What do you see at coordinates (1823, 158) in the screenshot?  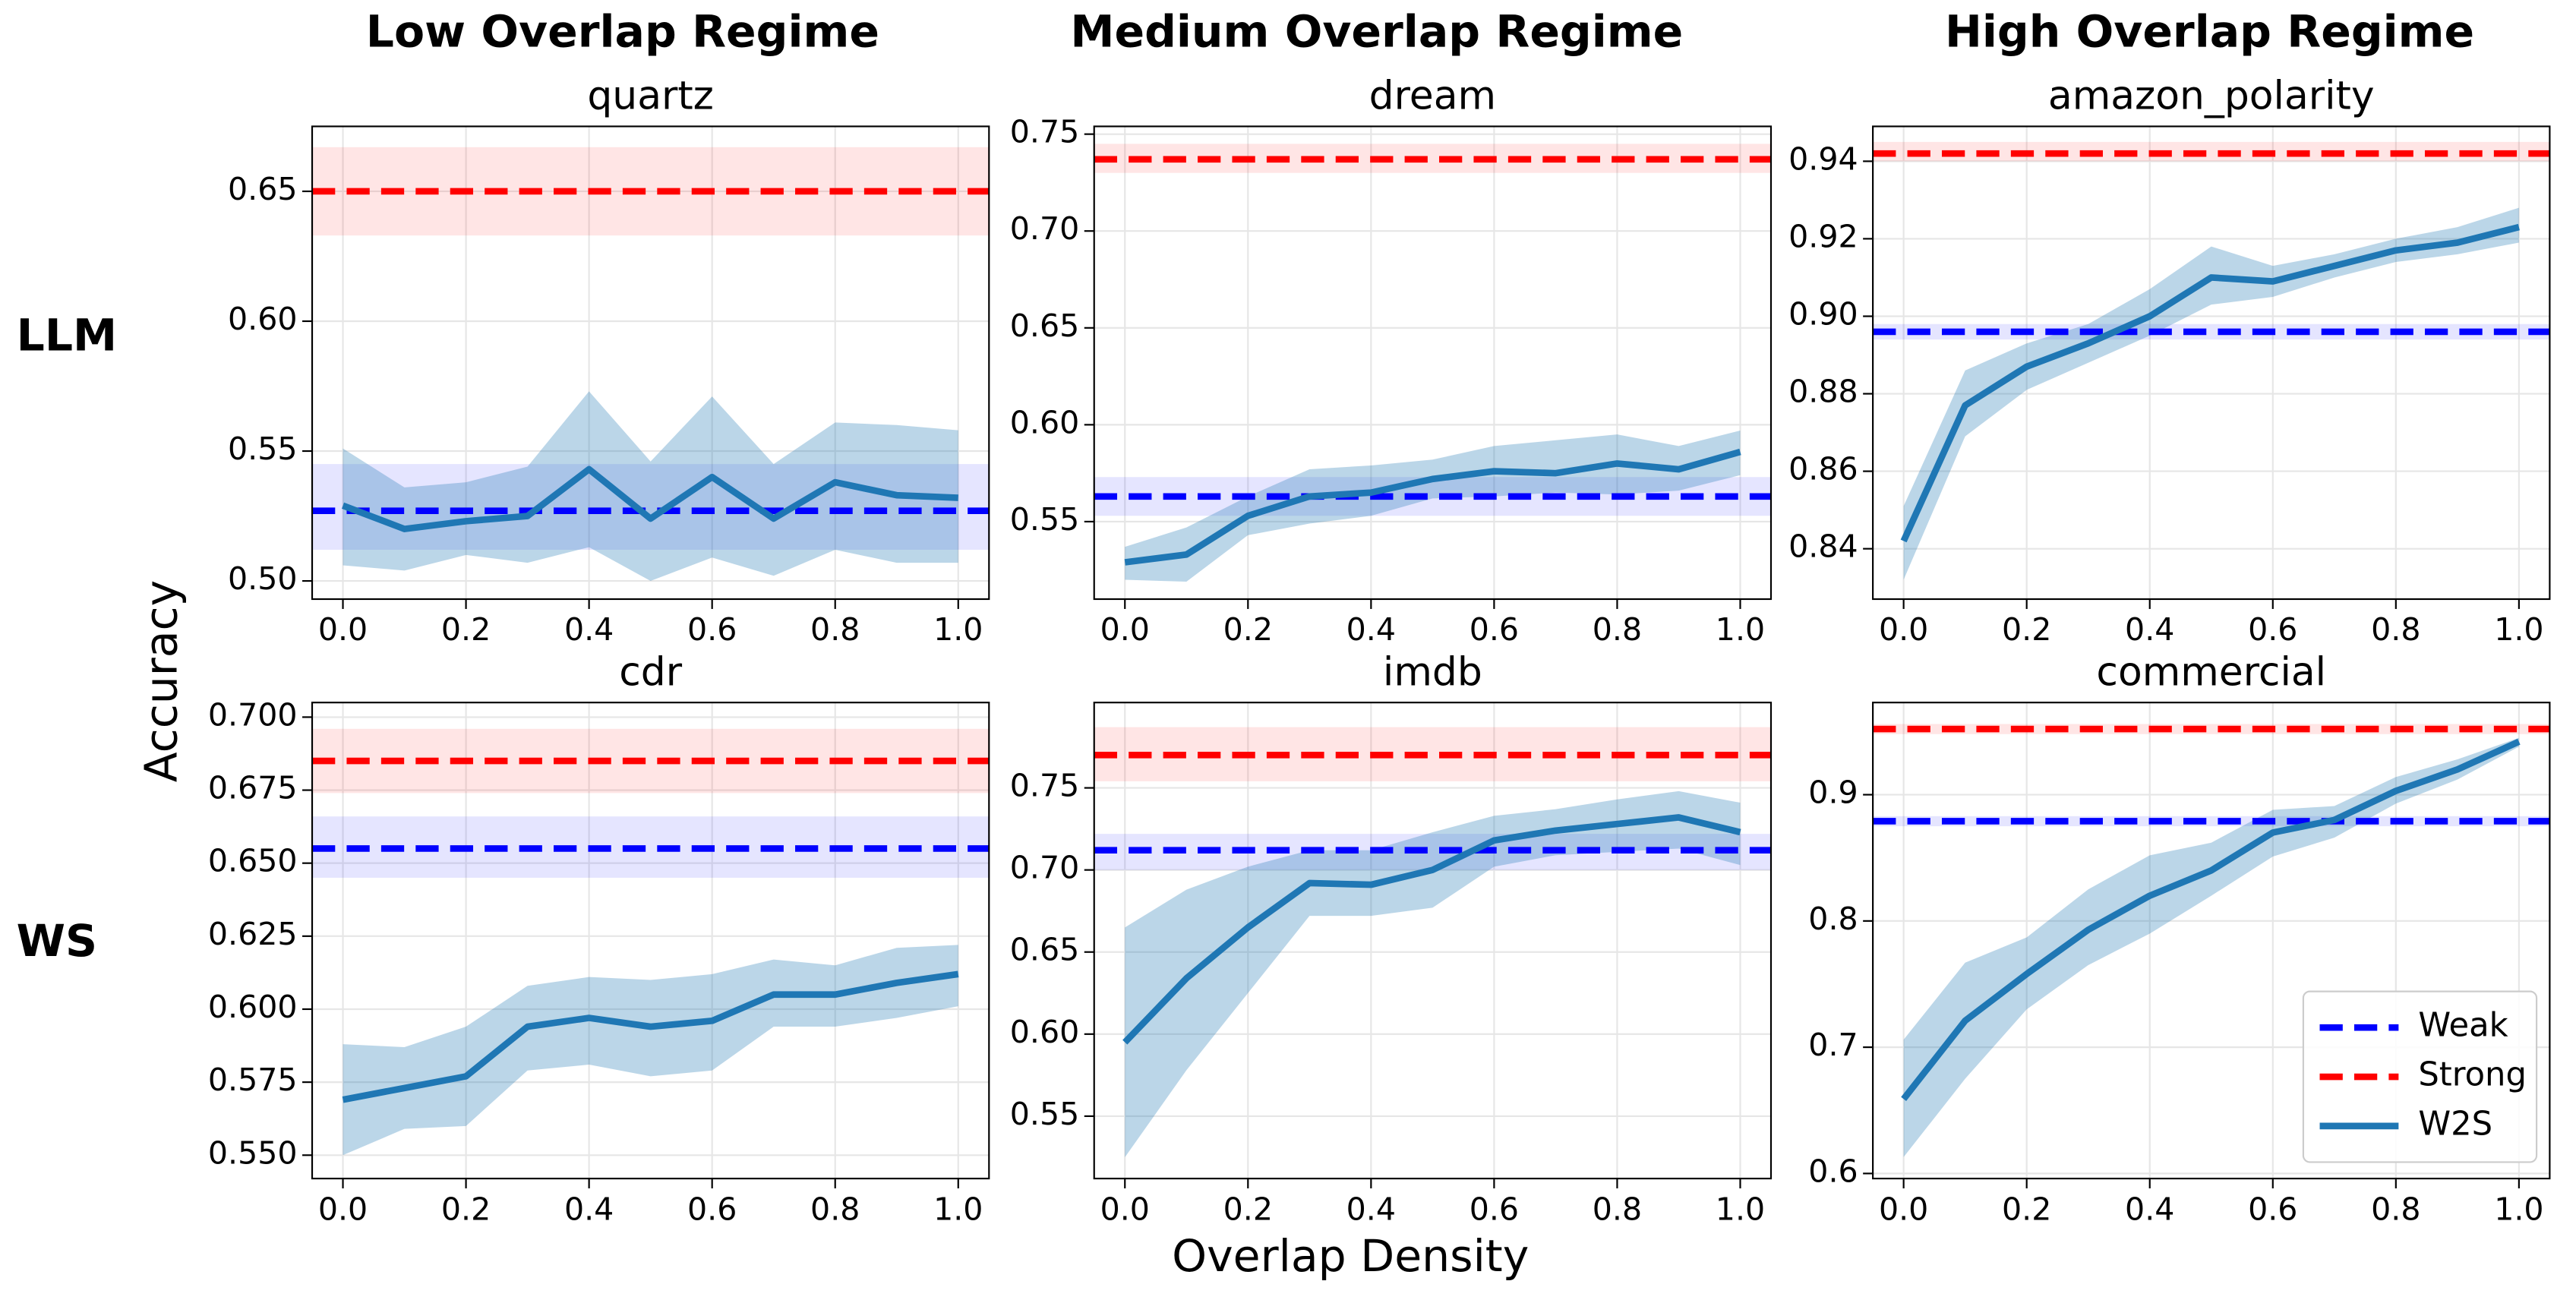 I see `y-tick-label: 0.94` at bounding box center [1823, 158].